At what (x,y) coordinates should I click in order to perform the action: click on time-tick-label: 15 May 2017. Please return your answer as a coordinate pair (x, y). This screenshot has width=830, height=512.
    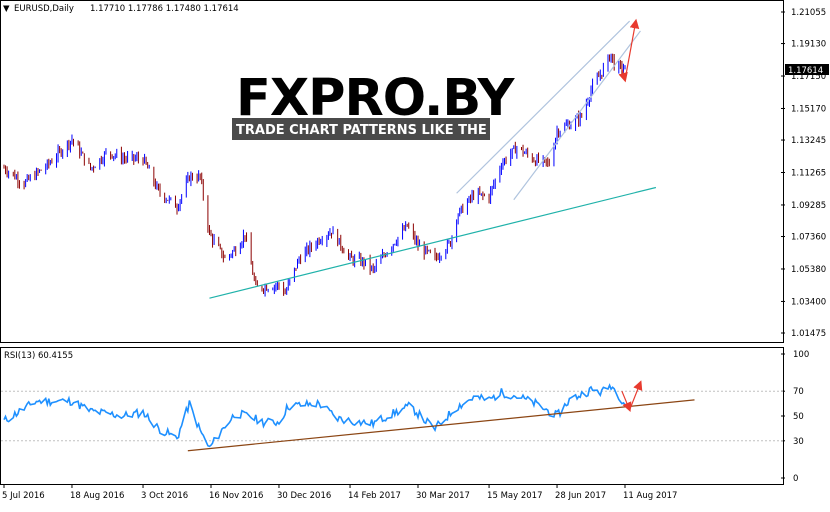
    Looking at the image, I should click on (514, 496).